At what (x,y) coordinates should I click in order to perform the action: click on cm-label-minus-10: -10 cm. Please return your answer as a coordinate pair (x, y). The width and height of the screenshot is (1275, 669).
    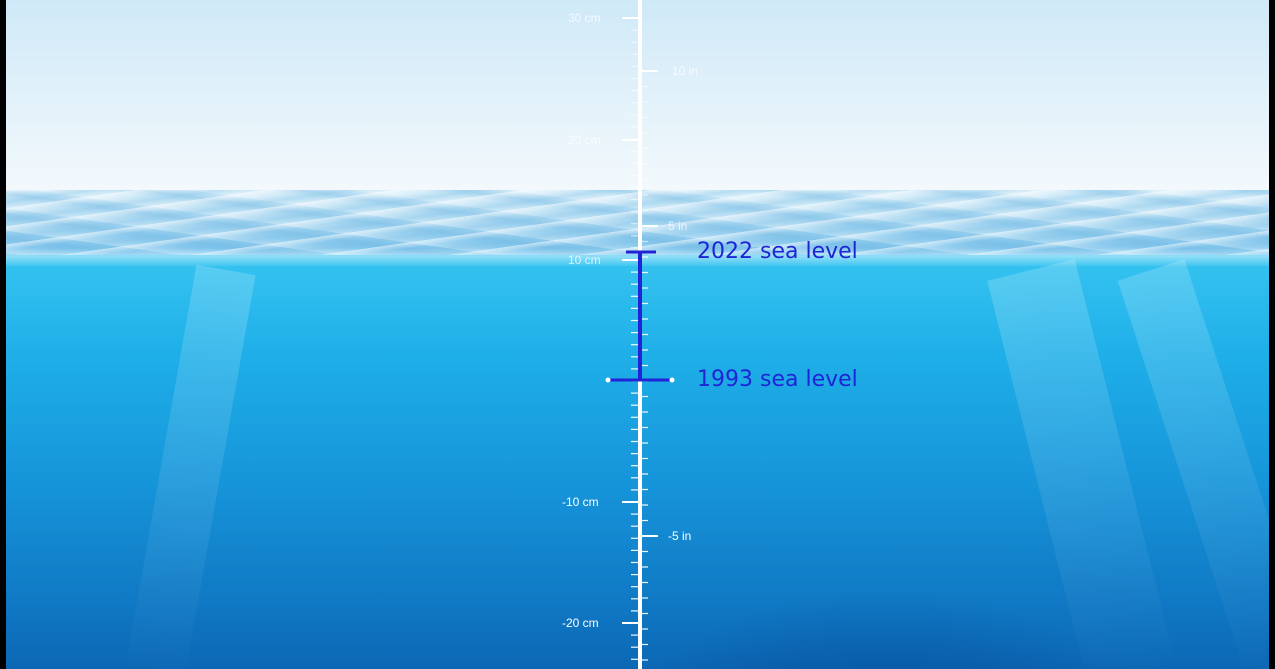
    Looking at the image, I should click on (580, 502).